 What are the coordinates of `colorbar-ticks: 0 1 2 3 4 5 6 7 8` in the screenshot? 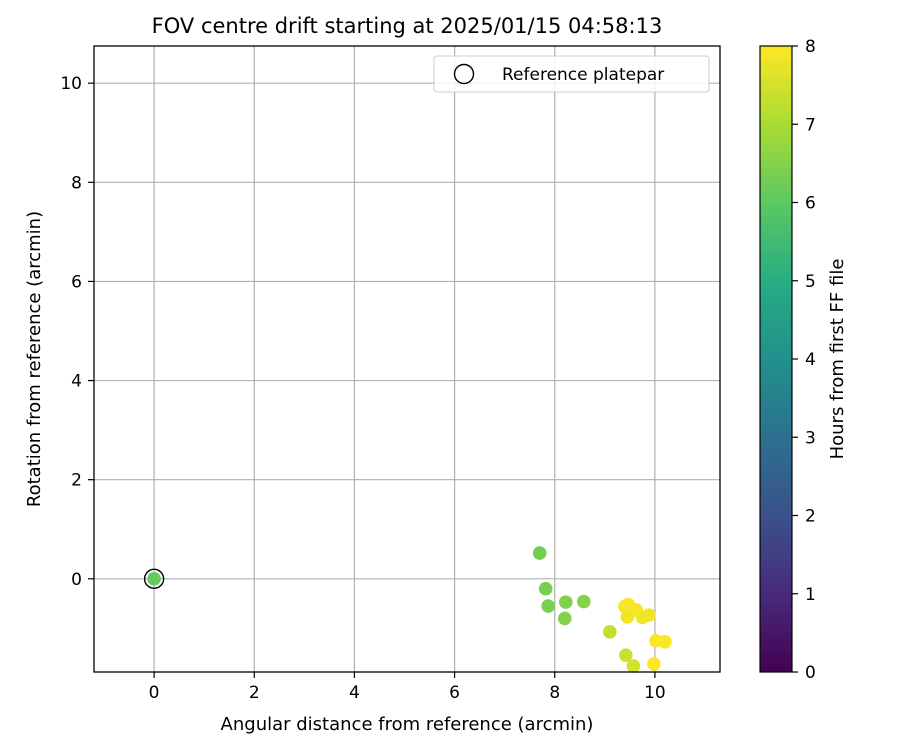 It's located at (804, 360).